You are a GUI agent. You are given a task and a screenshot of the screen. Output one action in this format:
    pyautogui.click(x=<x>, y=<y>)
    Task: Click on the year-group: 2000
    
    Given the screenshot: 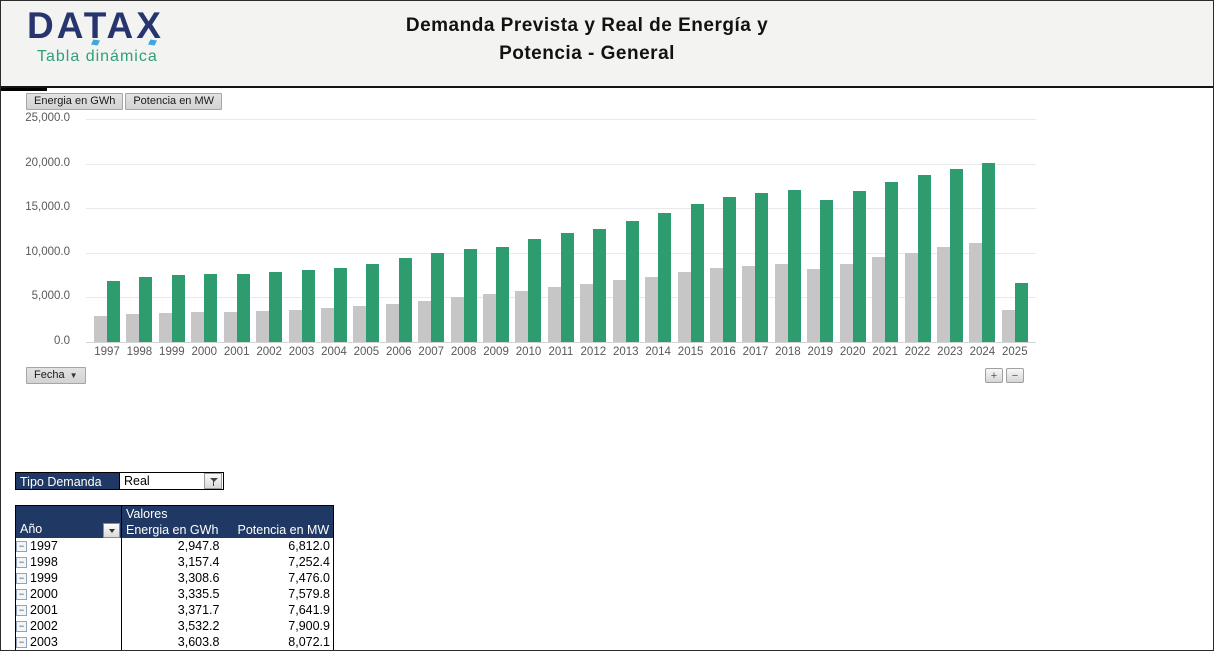 What is the action you would take?
    pyautogui.click(x=204, y=238)
    